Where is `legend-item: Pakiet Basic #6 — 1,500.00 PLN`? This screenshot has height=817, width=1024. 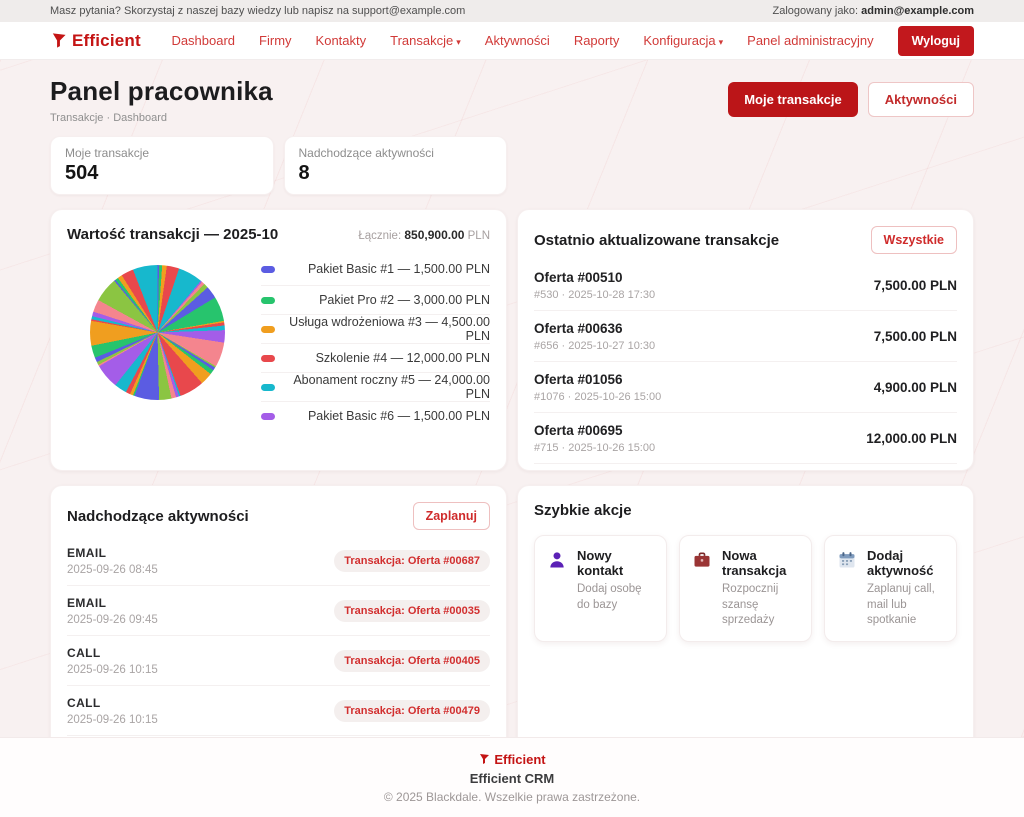
legend-item: Pakiet Basic #6 — 1,500.00 PLN is located at coordinates (375, 412).